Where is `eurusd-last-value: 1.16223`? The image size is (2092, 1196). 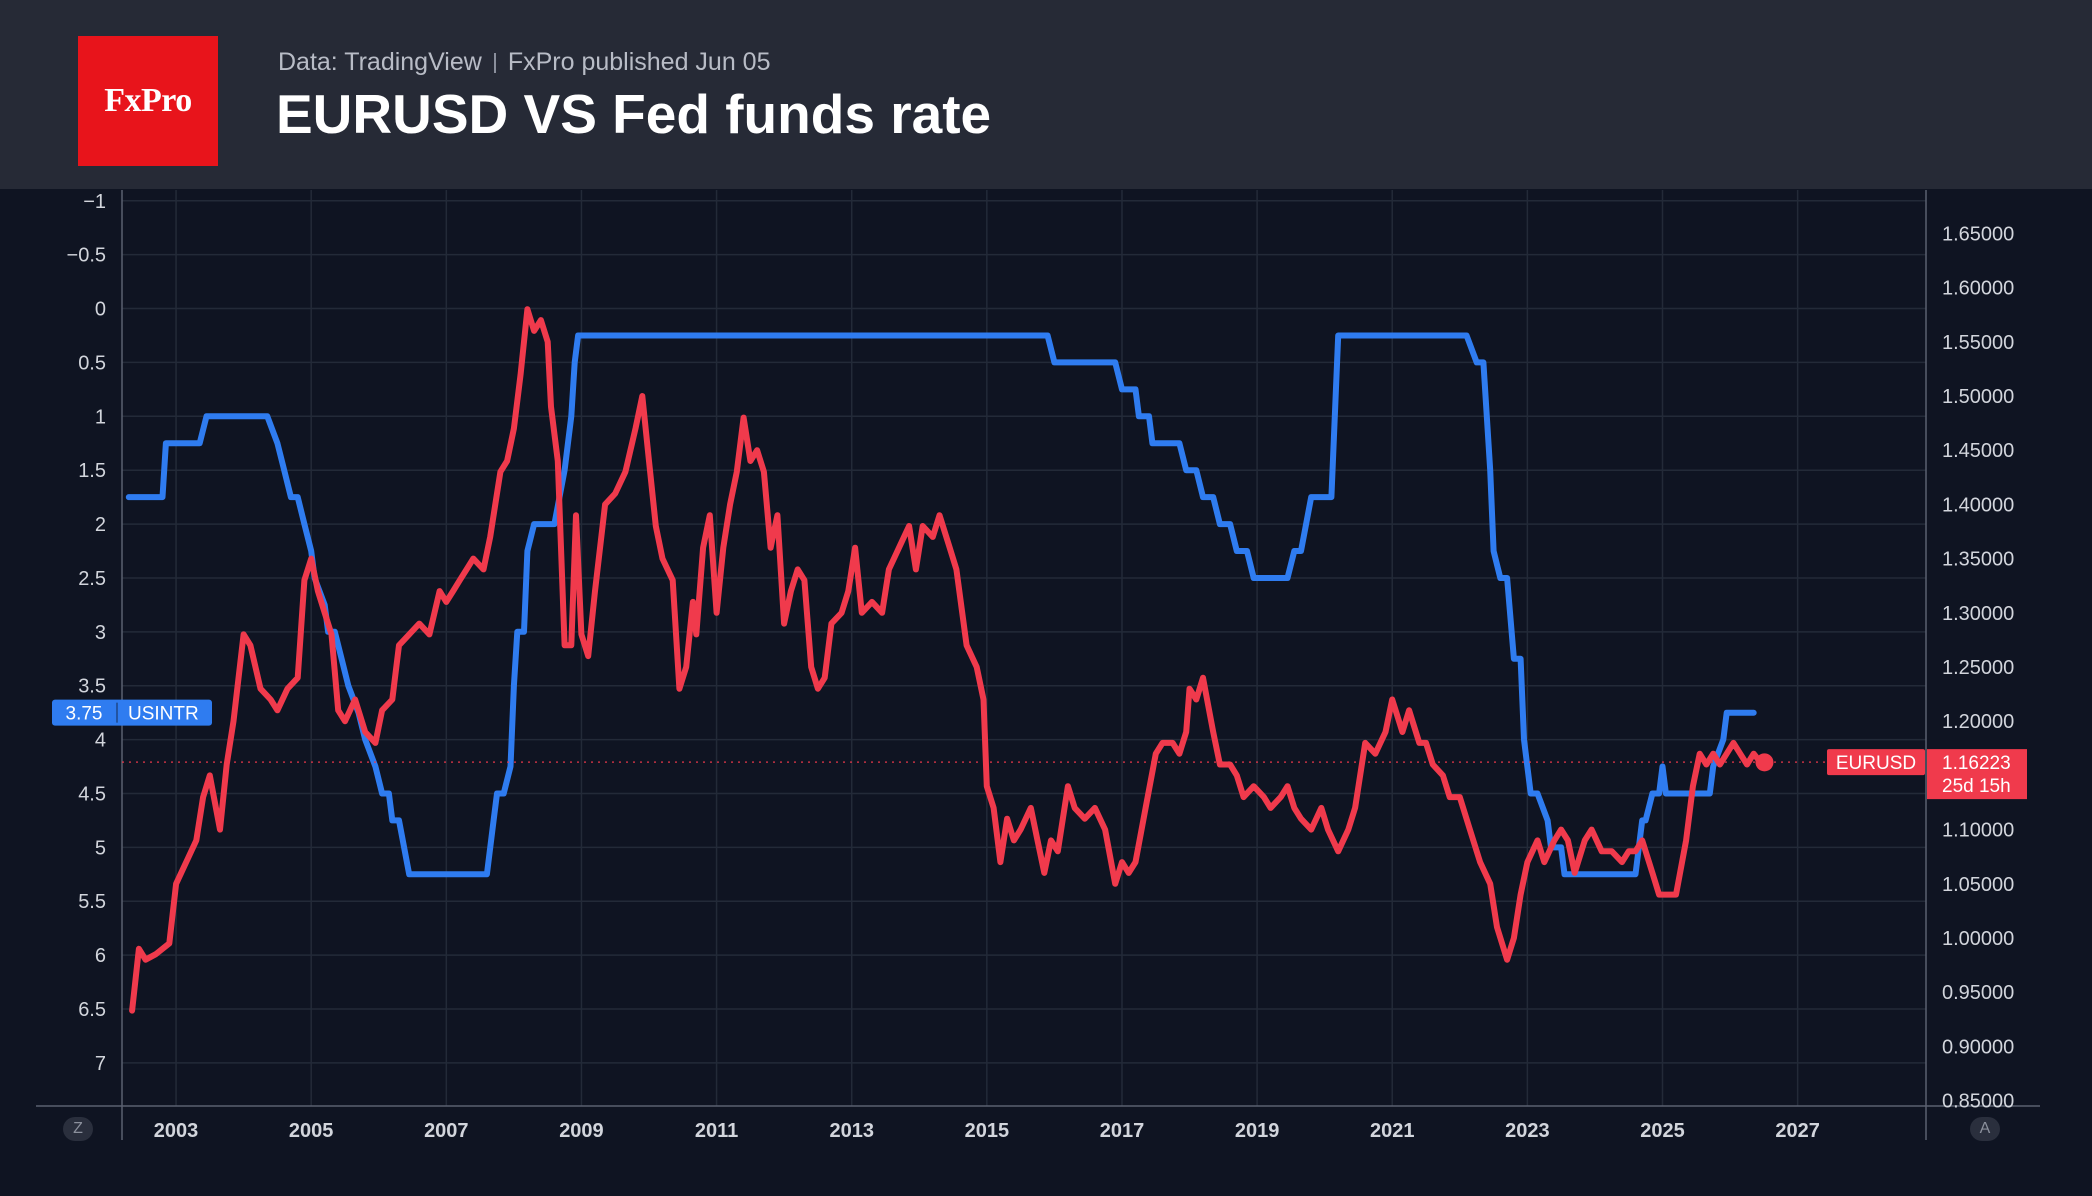
eurusd-last-value: 1.16223 is located at coordinates (1976, 763).